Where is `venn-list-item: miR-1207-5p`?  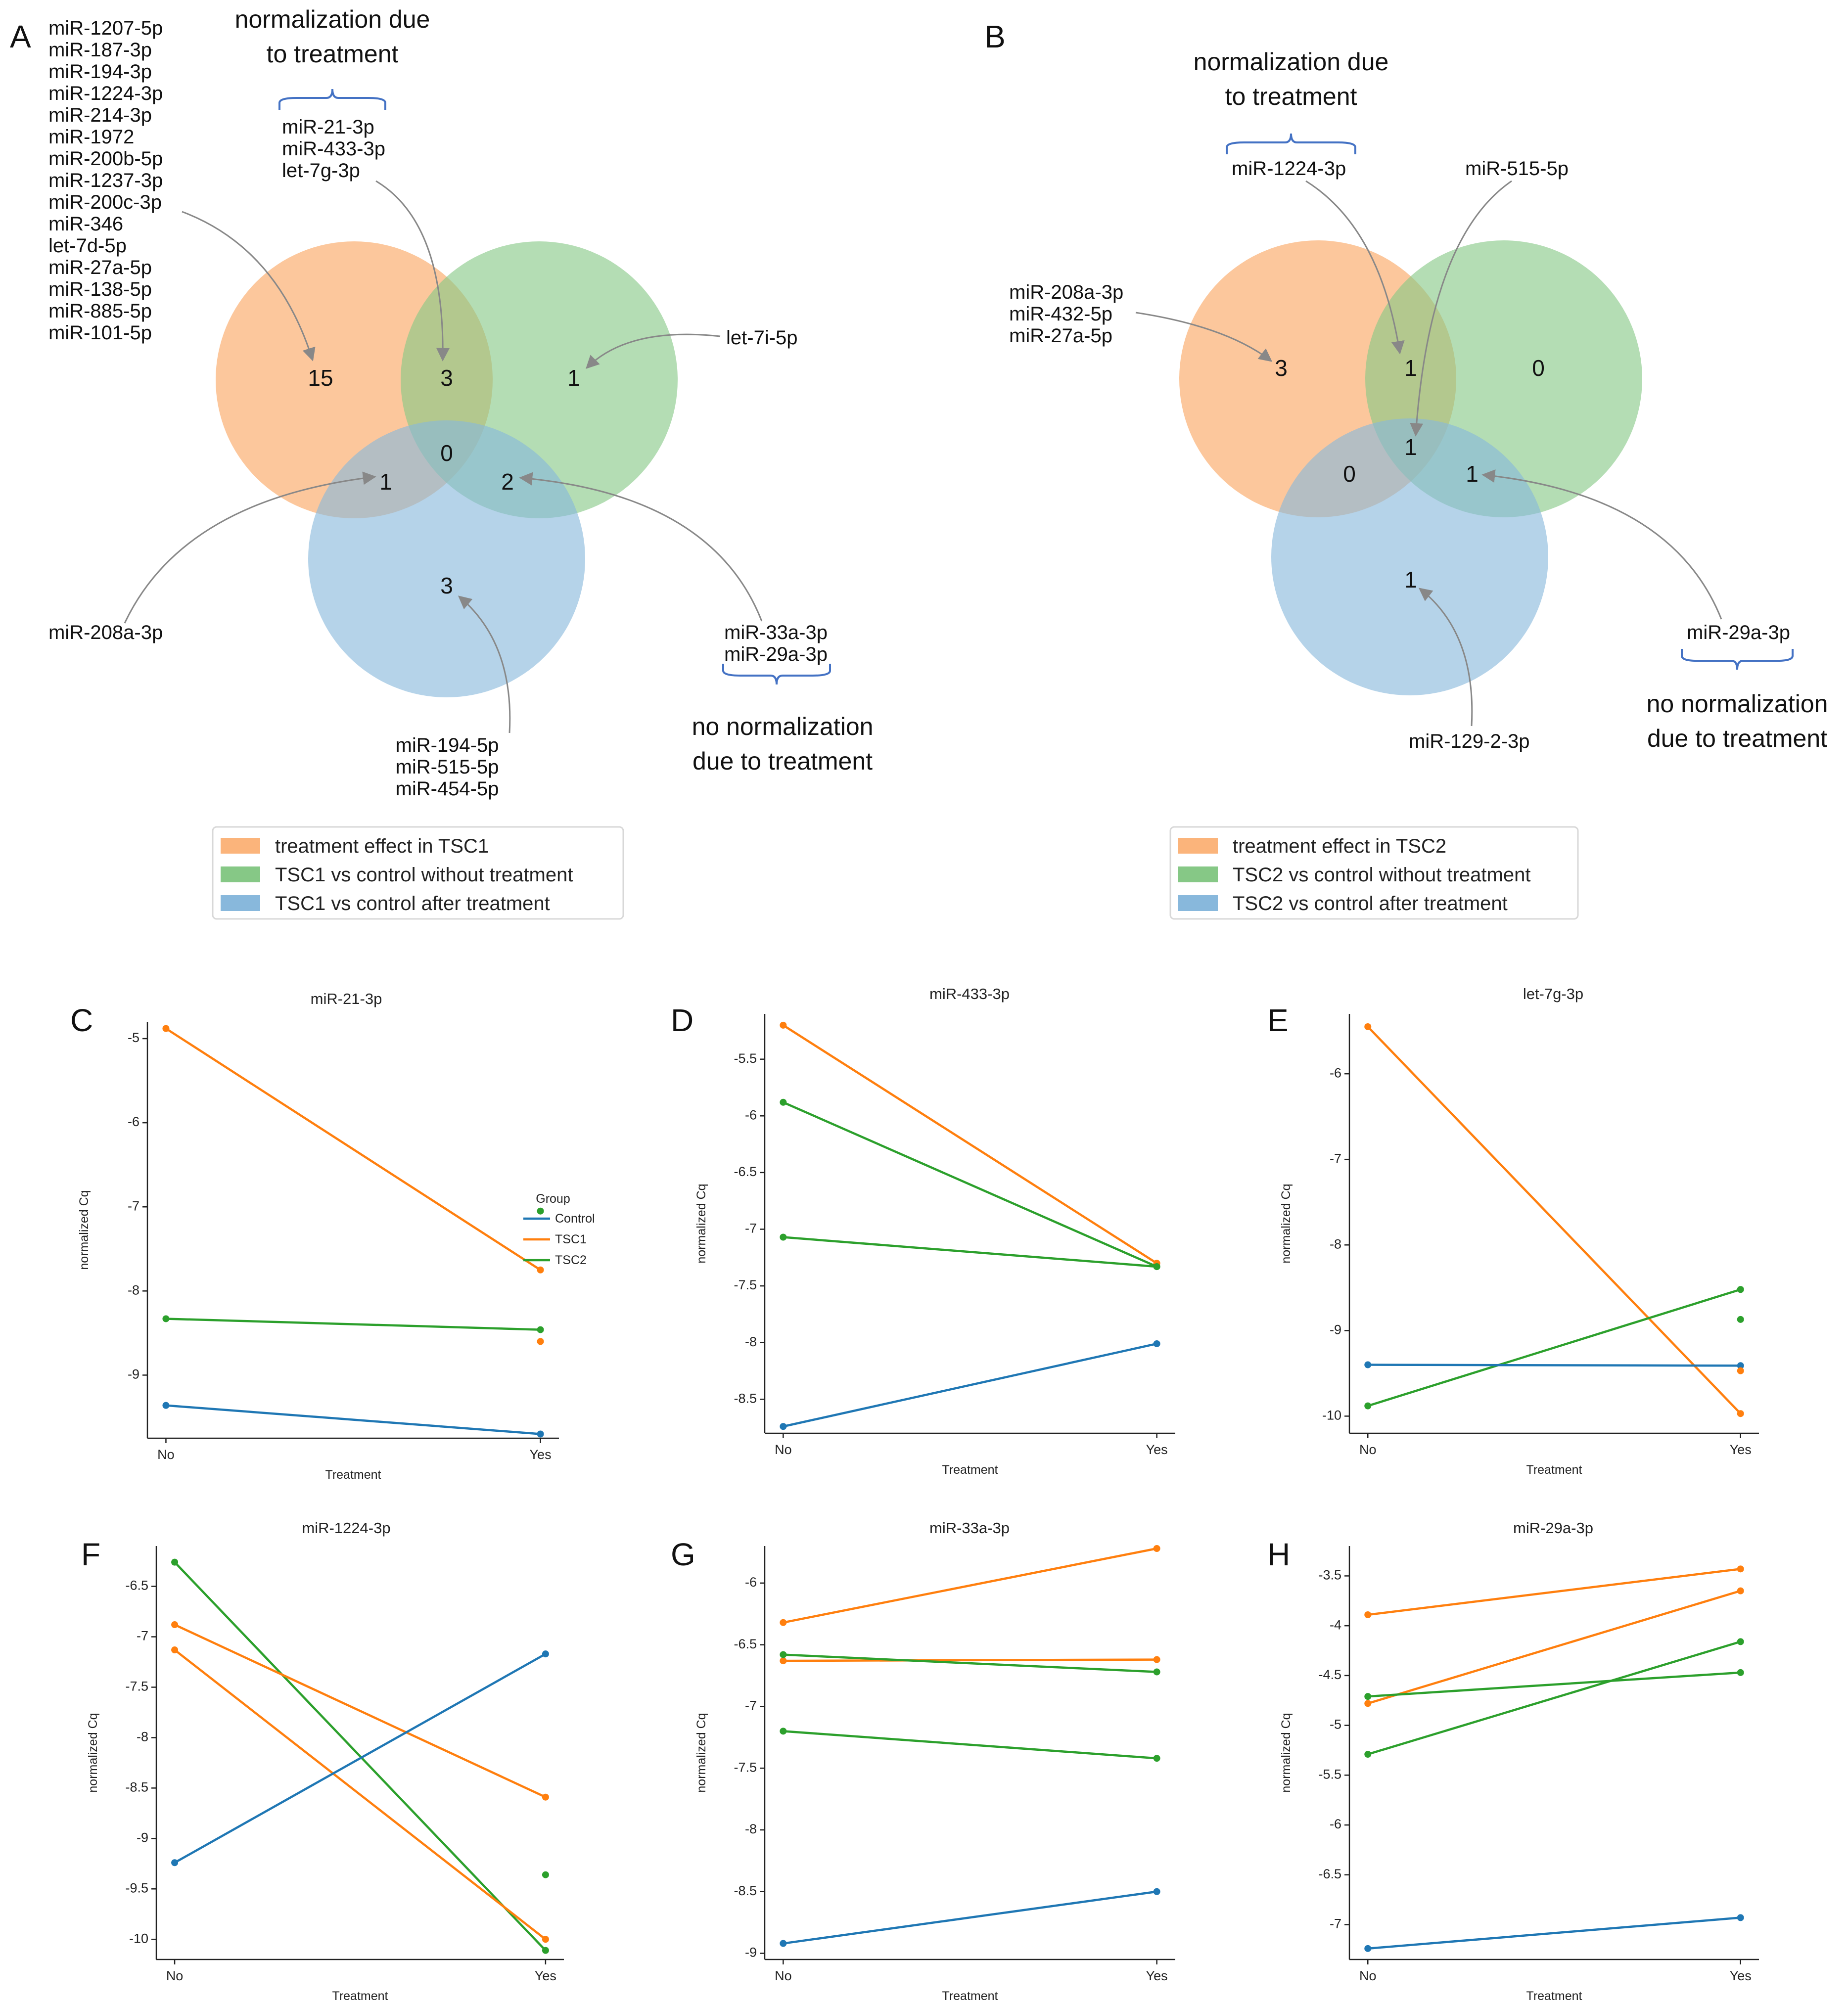
venn-list-item: miR-1207-5p is located at coordinates (106, 28).